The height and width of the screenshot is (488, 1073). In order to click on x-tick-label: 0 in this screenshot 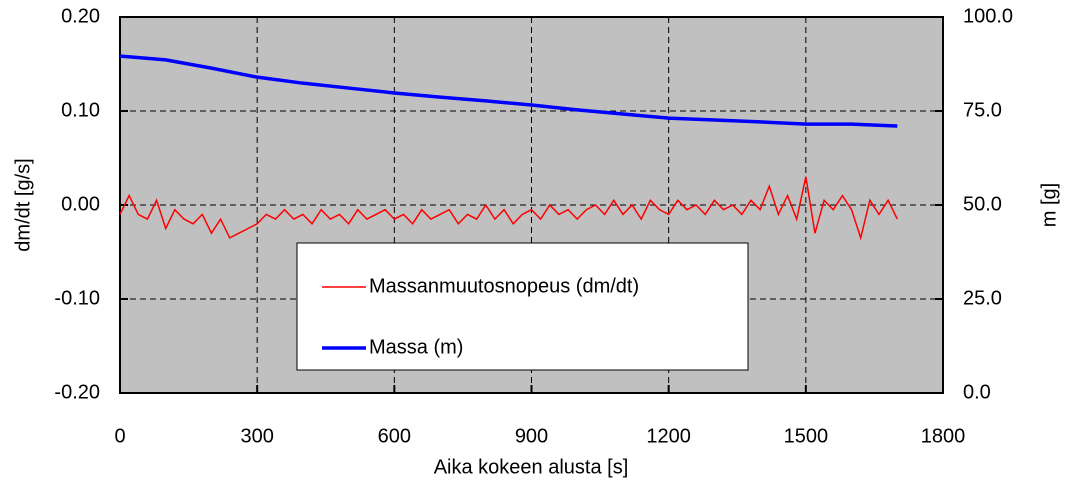, I will do `click(119, 436)`.